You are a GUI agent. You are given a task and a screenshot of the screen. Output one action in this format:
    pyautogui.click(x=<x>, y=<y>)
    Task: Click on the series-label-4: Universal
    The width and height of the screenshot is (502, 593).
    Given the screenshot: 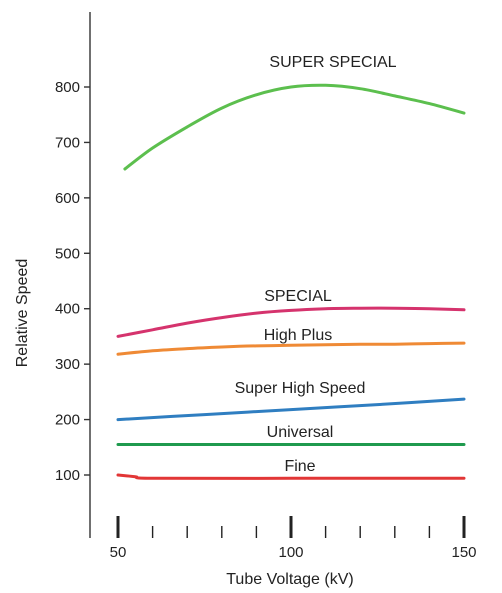 What is the action you would take?
    pyautogui.click(x=300, y=432)
    